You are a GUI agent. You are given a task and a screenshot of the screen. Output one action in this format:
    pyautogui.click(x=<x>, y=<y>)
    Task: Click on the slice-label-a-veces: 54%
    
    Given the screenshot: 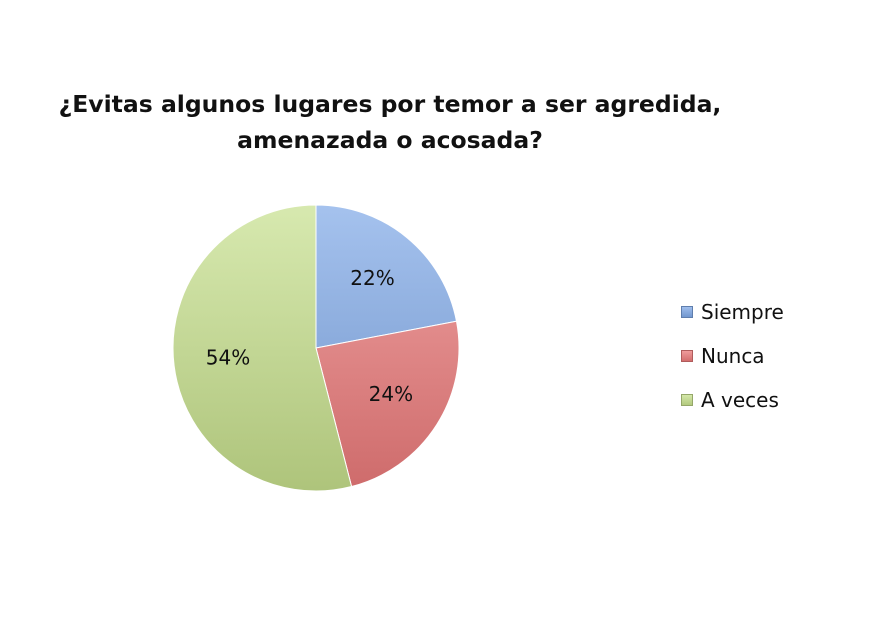 What is the action you would take?
    pyautogui.click(x=228, y=358)
    